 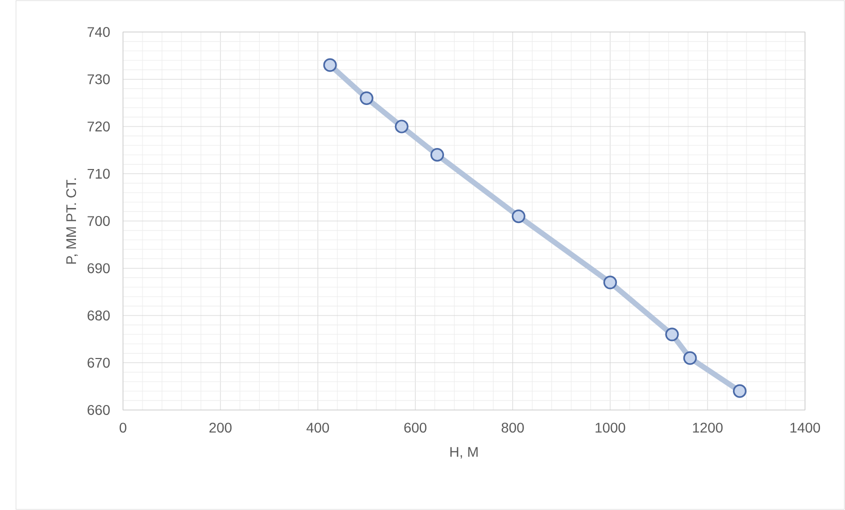 I want to click on y-tick-label: 740, so click(x=99, y=32).